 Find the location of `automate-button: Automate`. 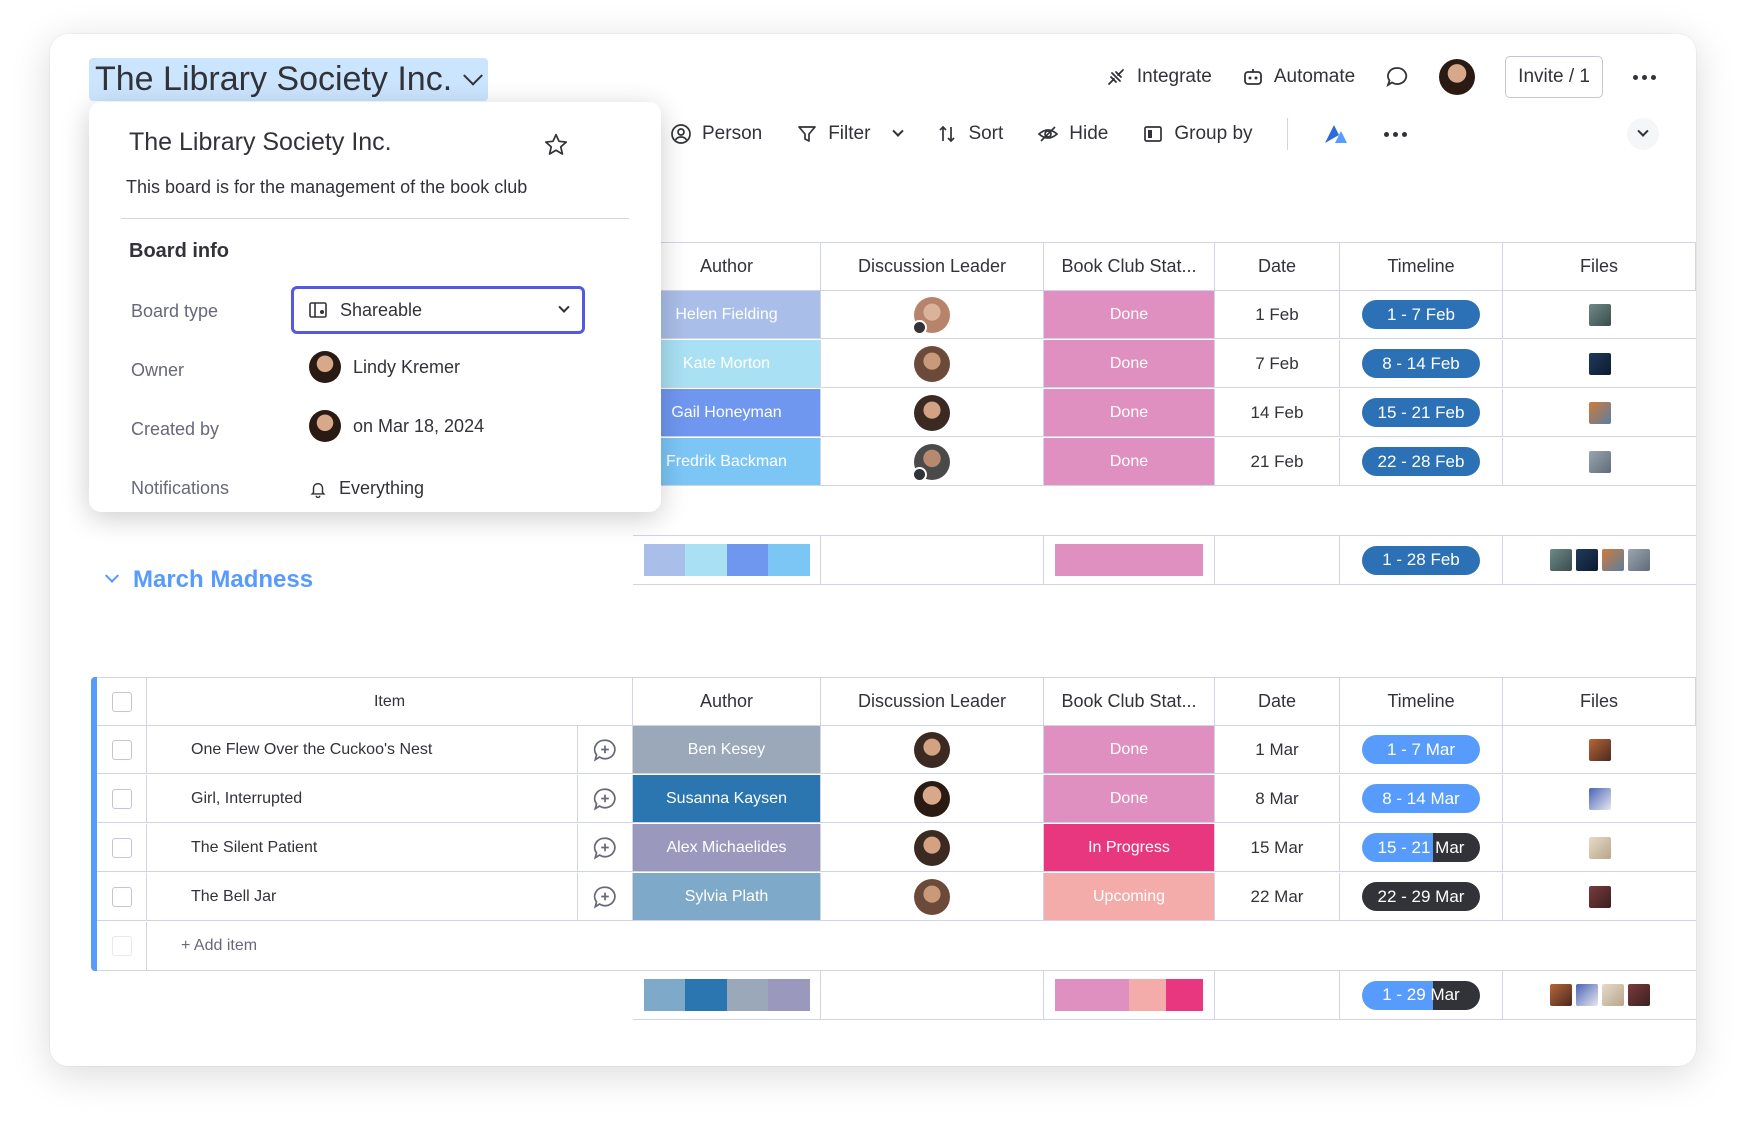

automate-button: Automate is located at coordinates (1298, 77).